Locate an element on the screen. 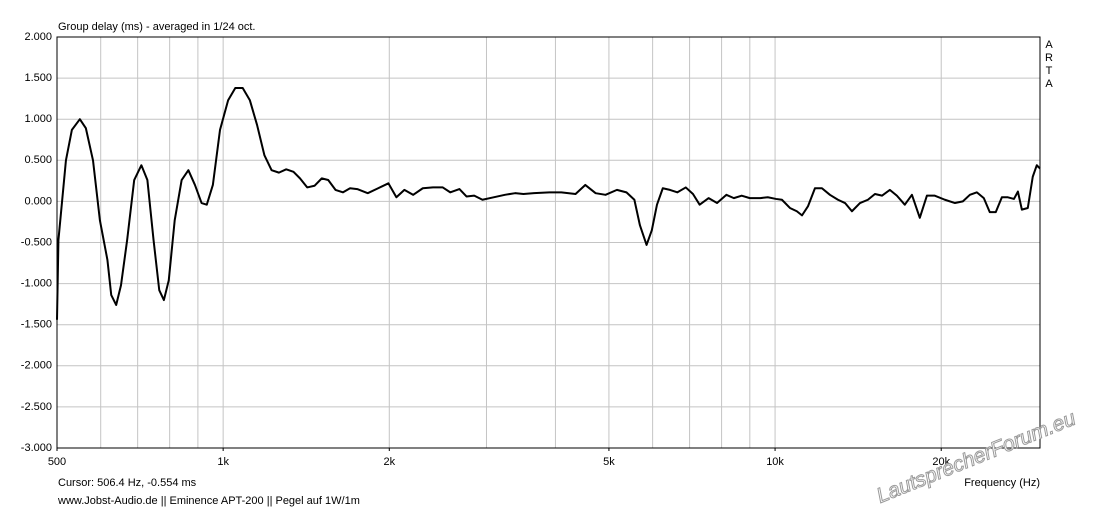 The height and width of the screenshot is (512, 1096). x-tick-label: 10k is located at coordinates (775, 462).